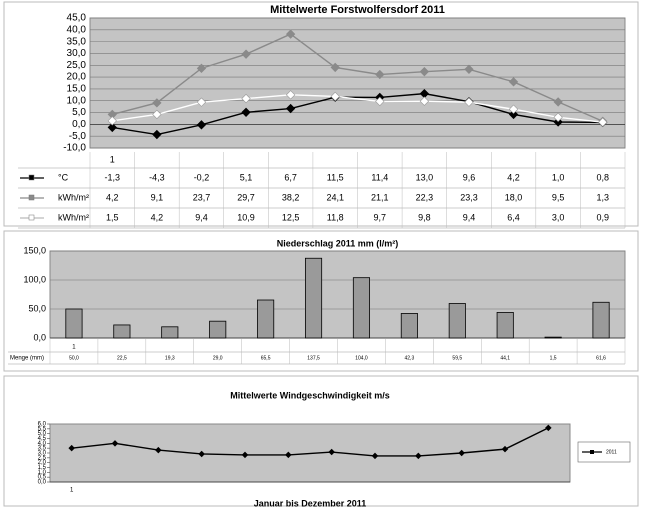  What do you see at coordinates (602, 197) in the screenshot?
I see `data-label: 1,3` at bounding box center [602, 197].